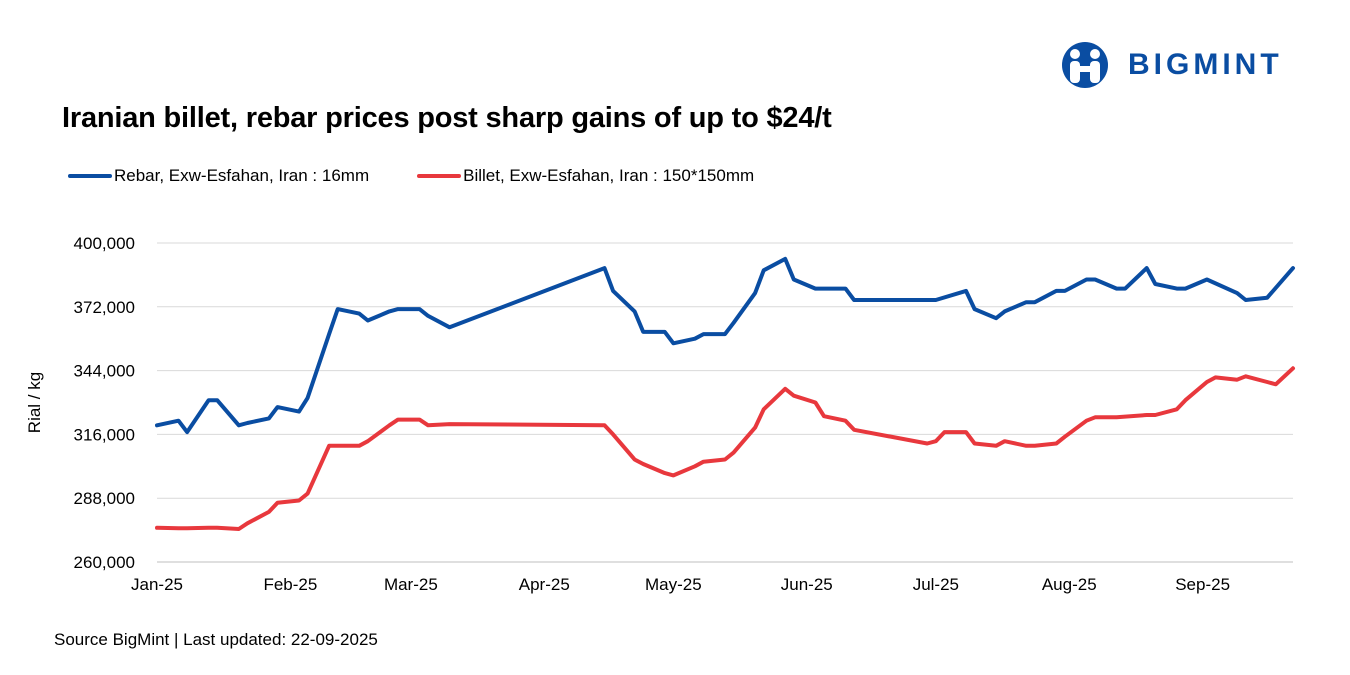 This screenshot has width=1350, height=675. Describe the element at coordinates (673, 584) in the screenshot. I see `x-tick-label: May-25` at that location.